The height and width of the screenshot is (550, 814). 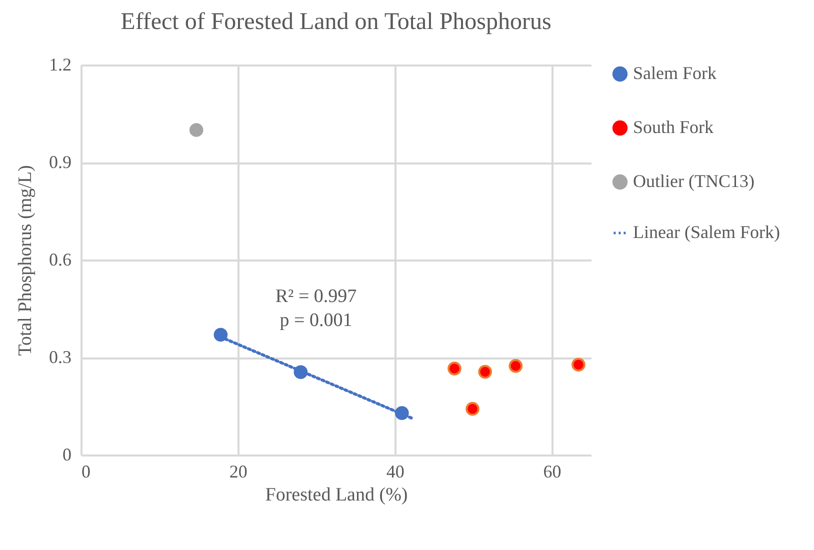 What do you see at coordinates (336, 495) in the screenshot?
I see `x-axis-title: Forested Land (%)` at bounding box center [336, 495].